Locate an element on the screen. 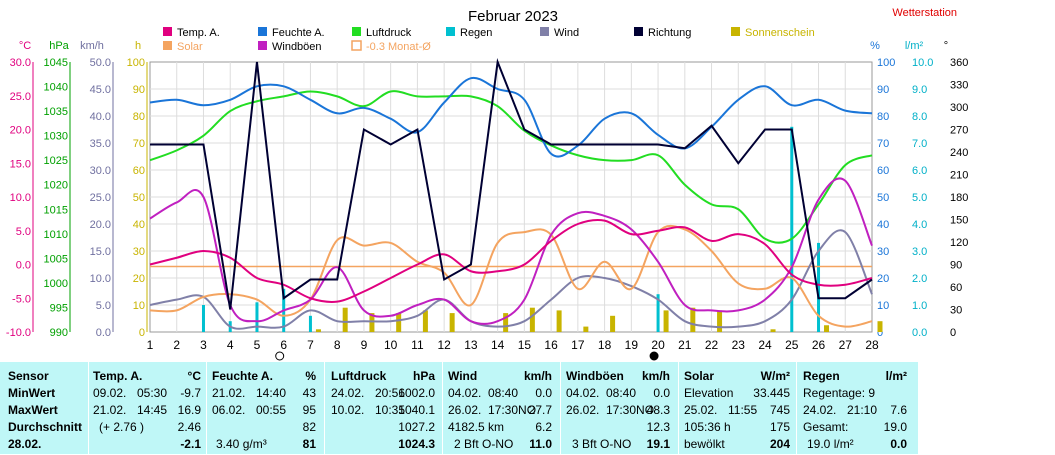 Image resolution: width=1055 pixels, height=455 pixels. direction-unit-label: ° is located at coordinates (946, 46).